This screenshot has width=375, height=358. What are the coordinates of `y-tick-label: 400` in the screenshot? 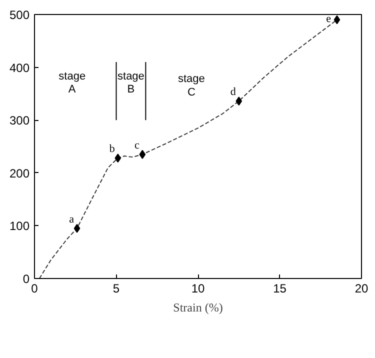 It's located at (19, 67).